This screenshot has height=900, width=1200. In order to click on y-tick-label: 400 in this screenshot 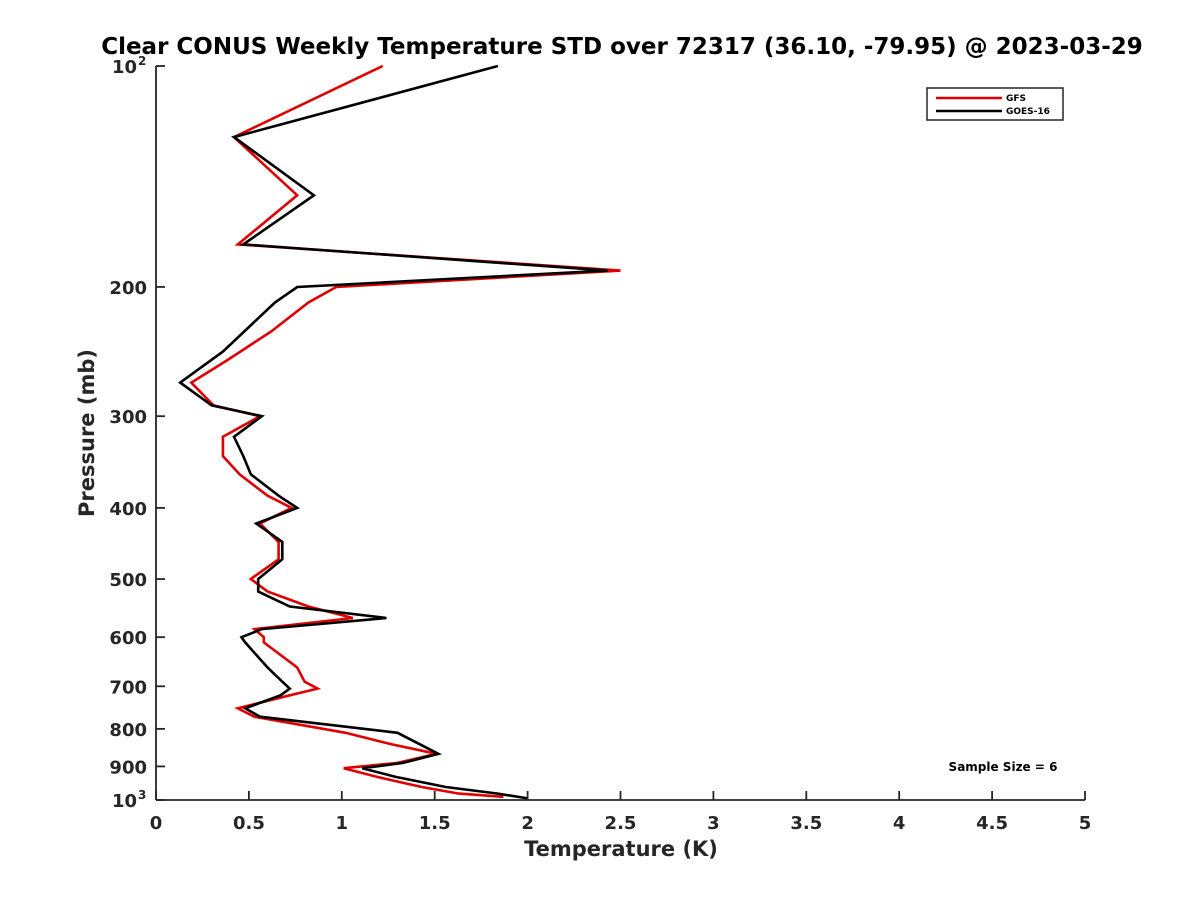, I will do `click(128, 509)`.